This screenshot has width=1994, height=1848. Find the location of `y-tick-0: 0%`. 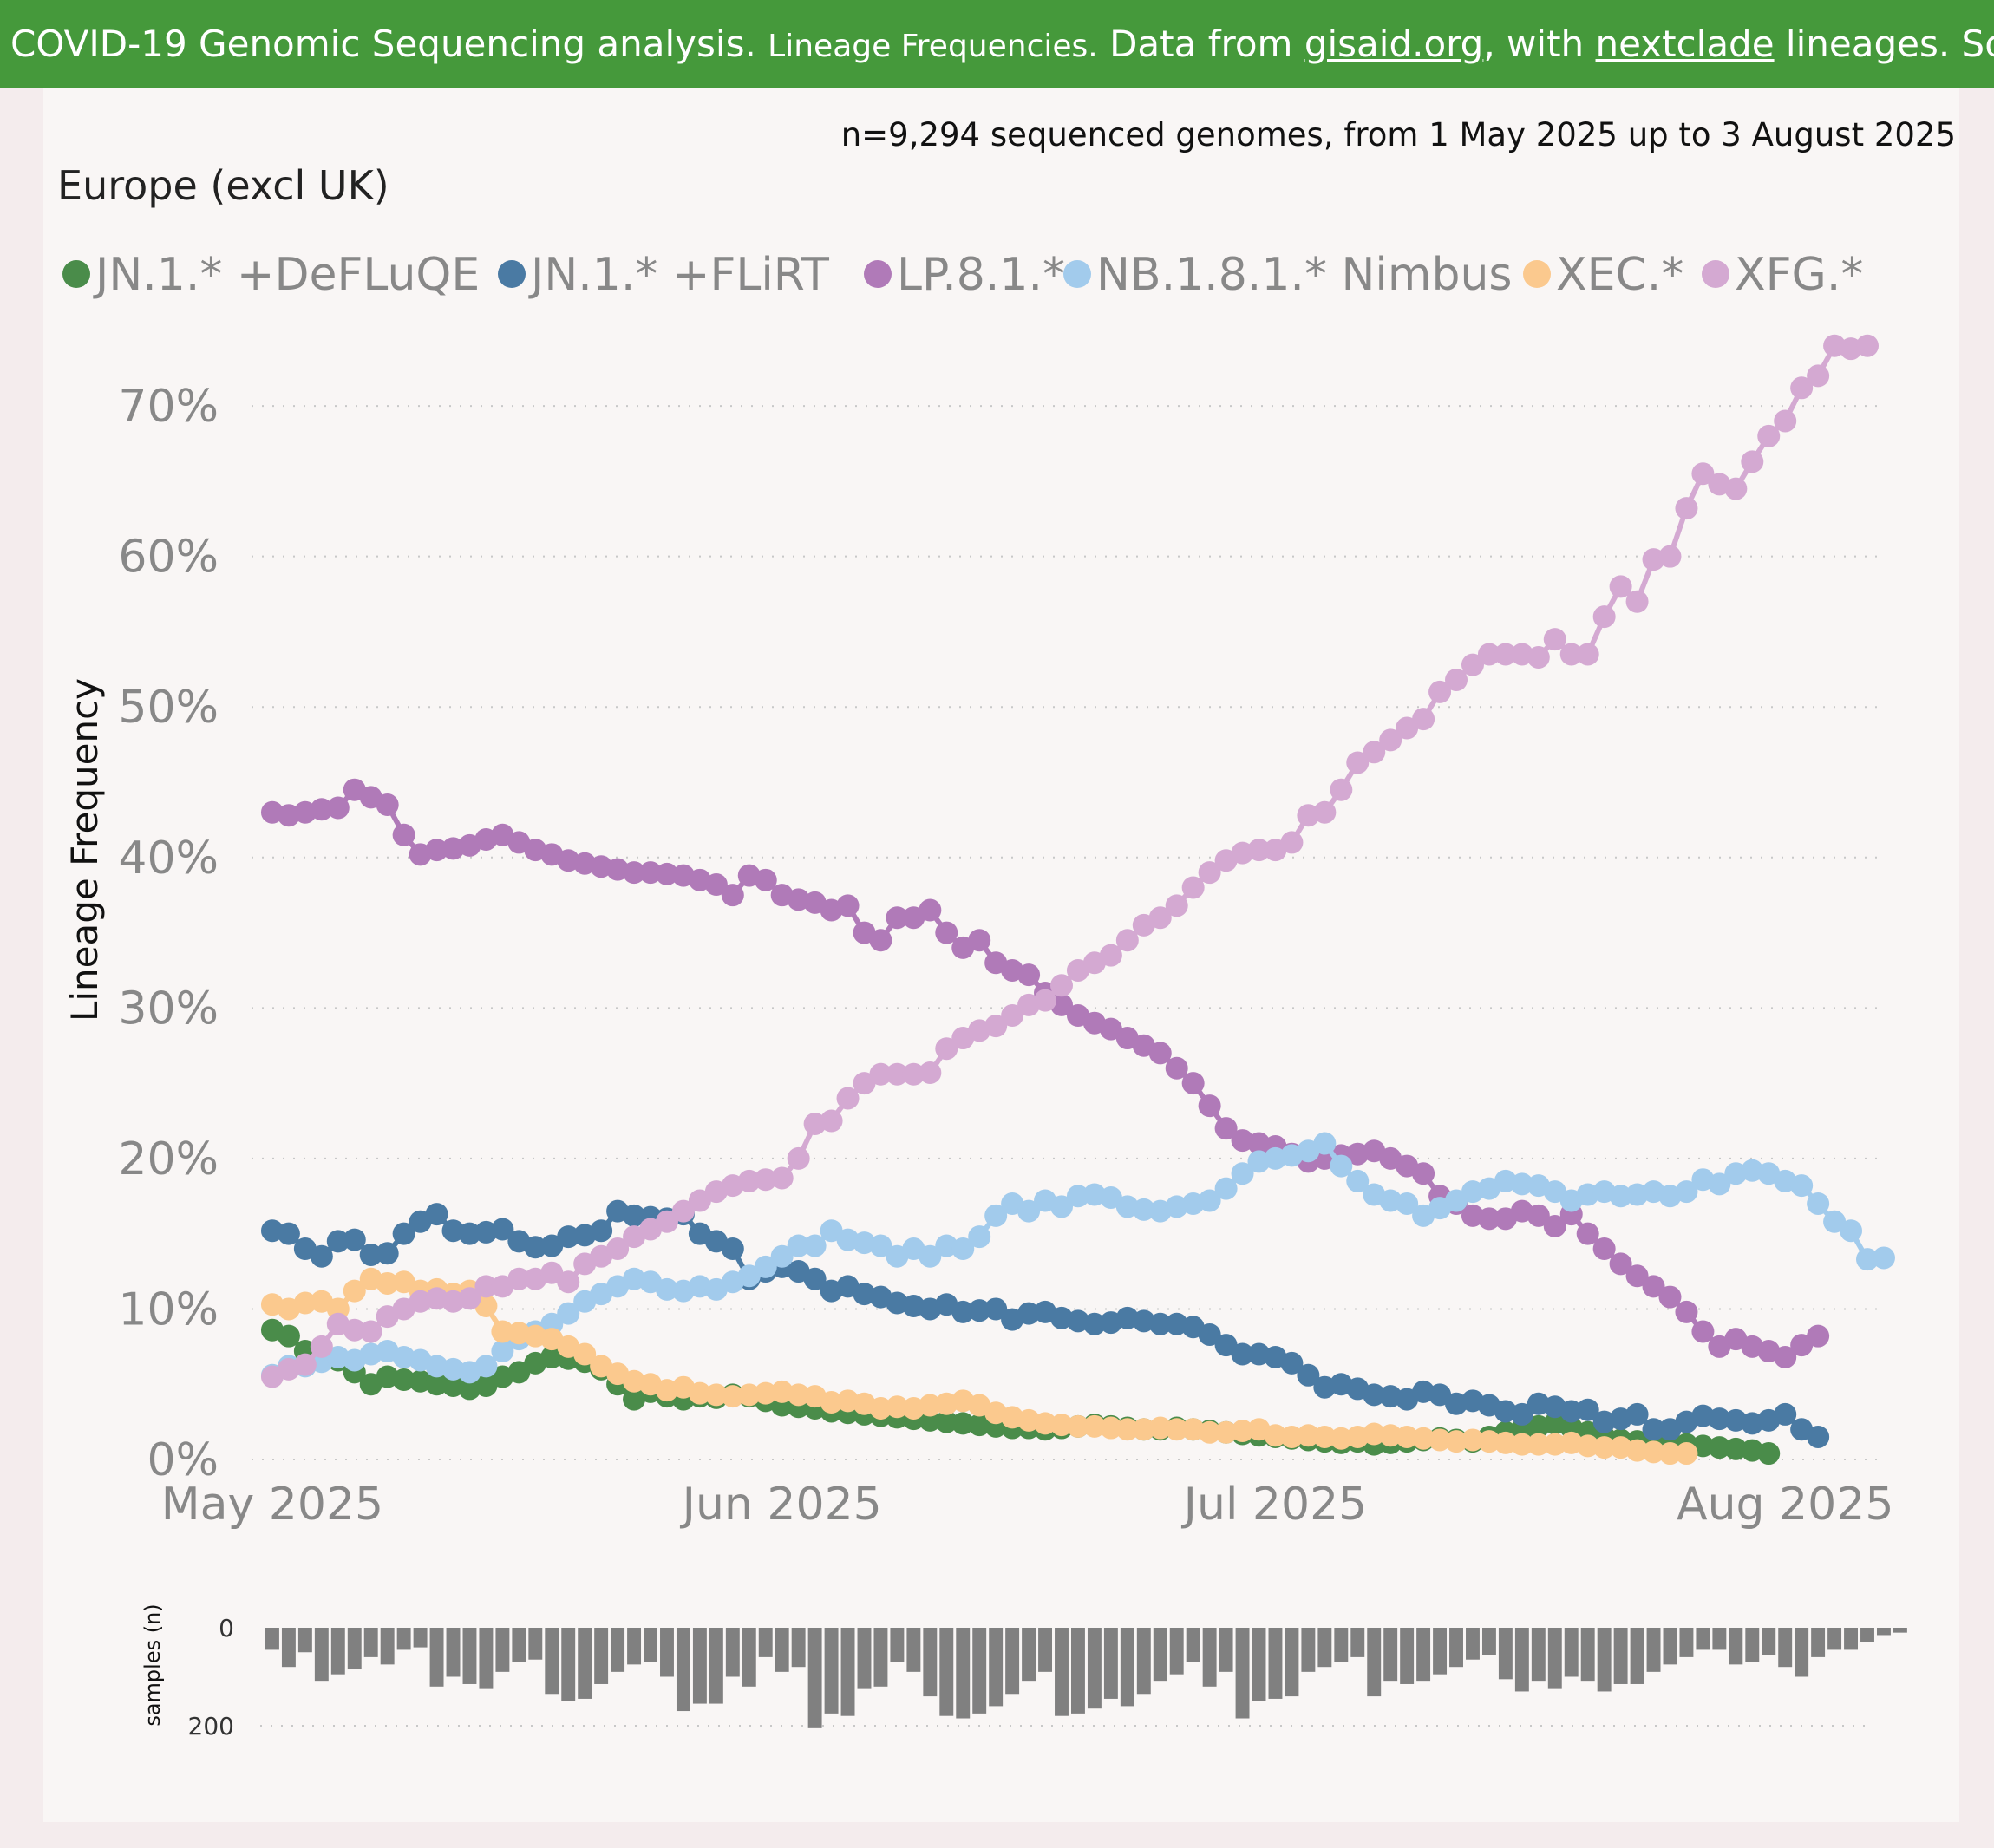

y-tick-0: 0% is located at coordinates (183, 1460).